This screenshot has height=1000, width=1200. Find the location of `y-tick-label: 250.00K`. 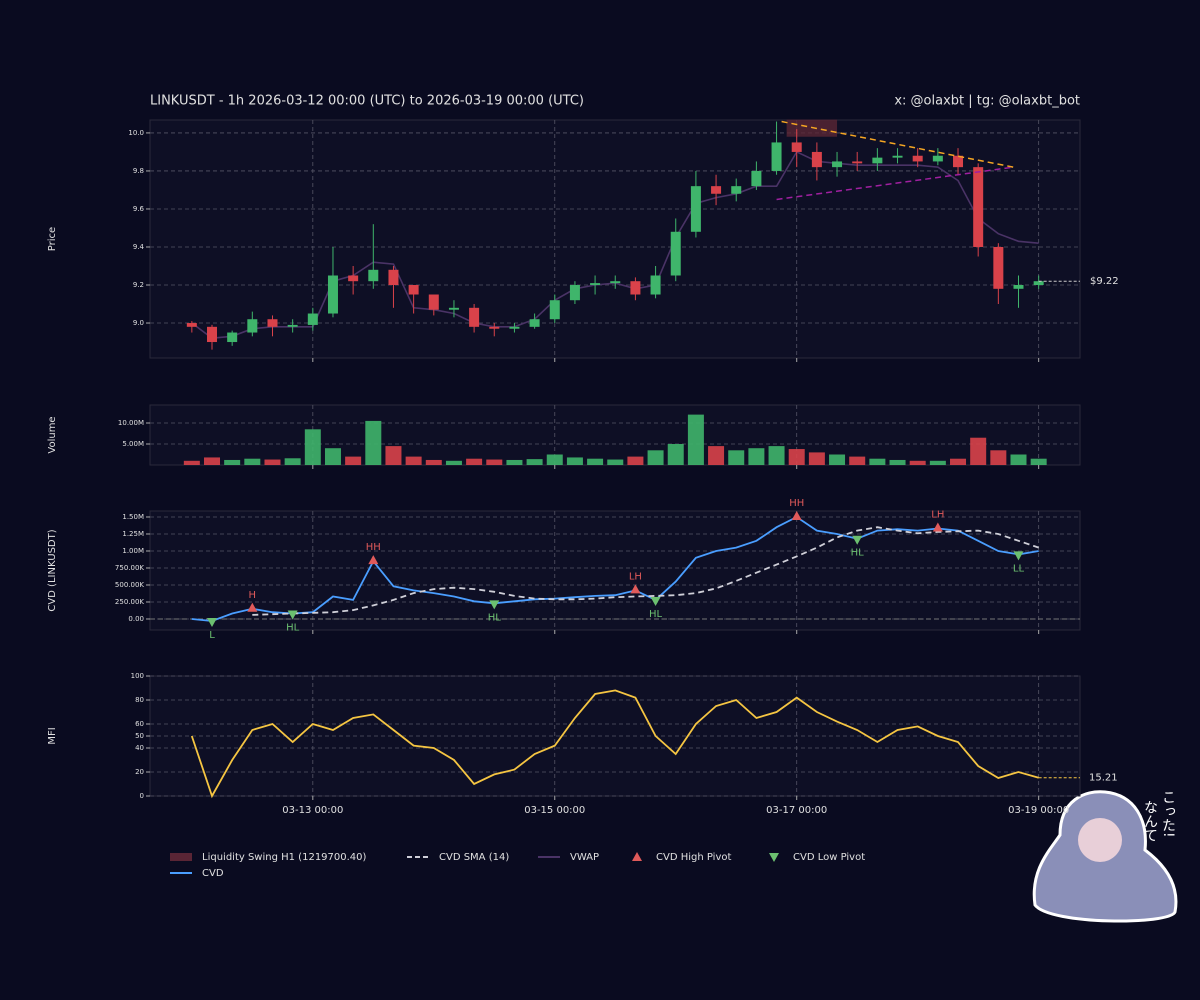

y-tick-label: 250.00K is located at coordinates (129, 602).